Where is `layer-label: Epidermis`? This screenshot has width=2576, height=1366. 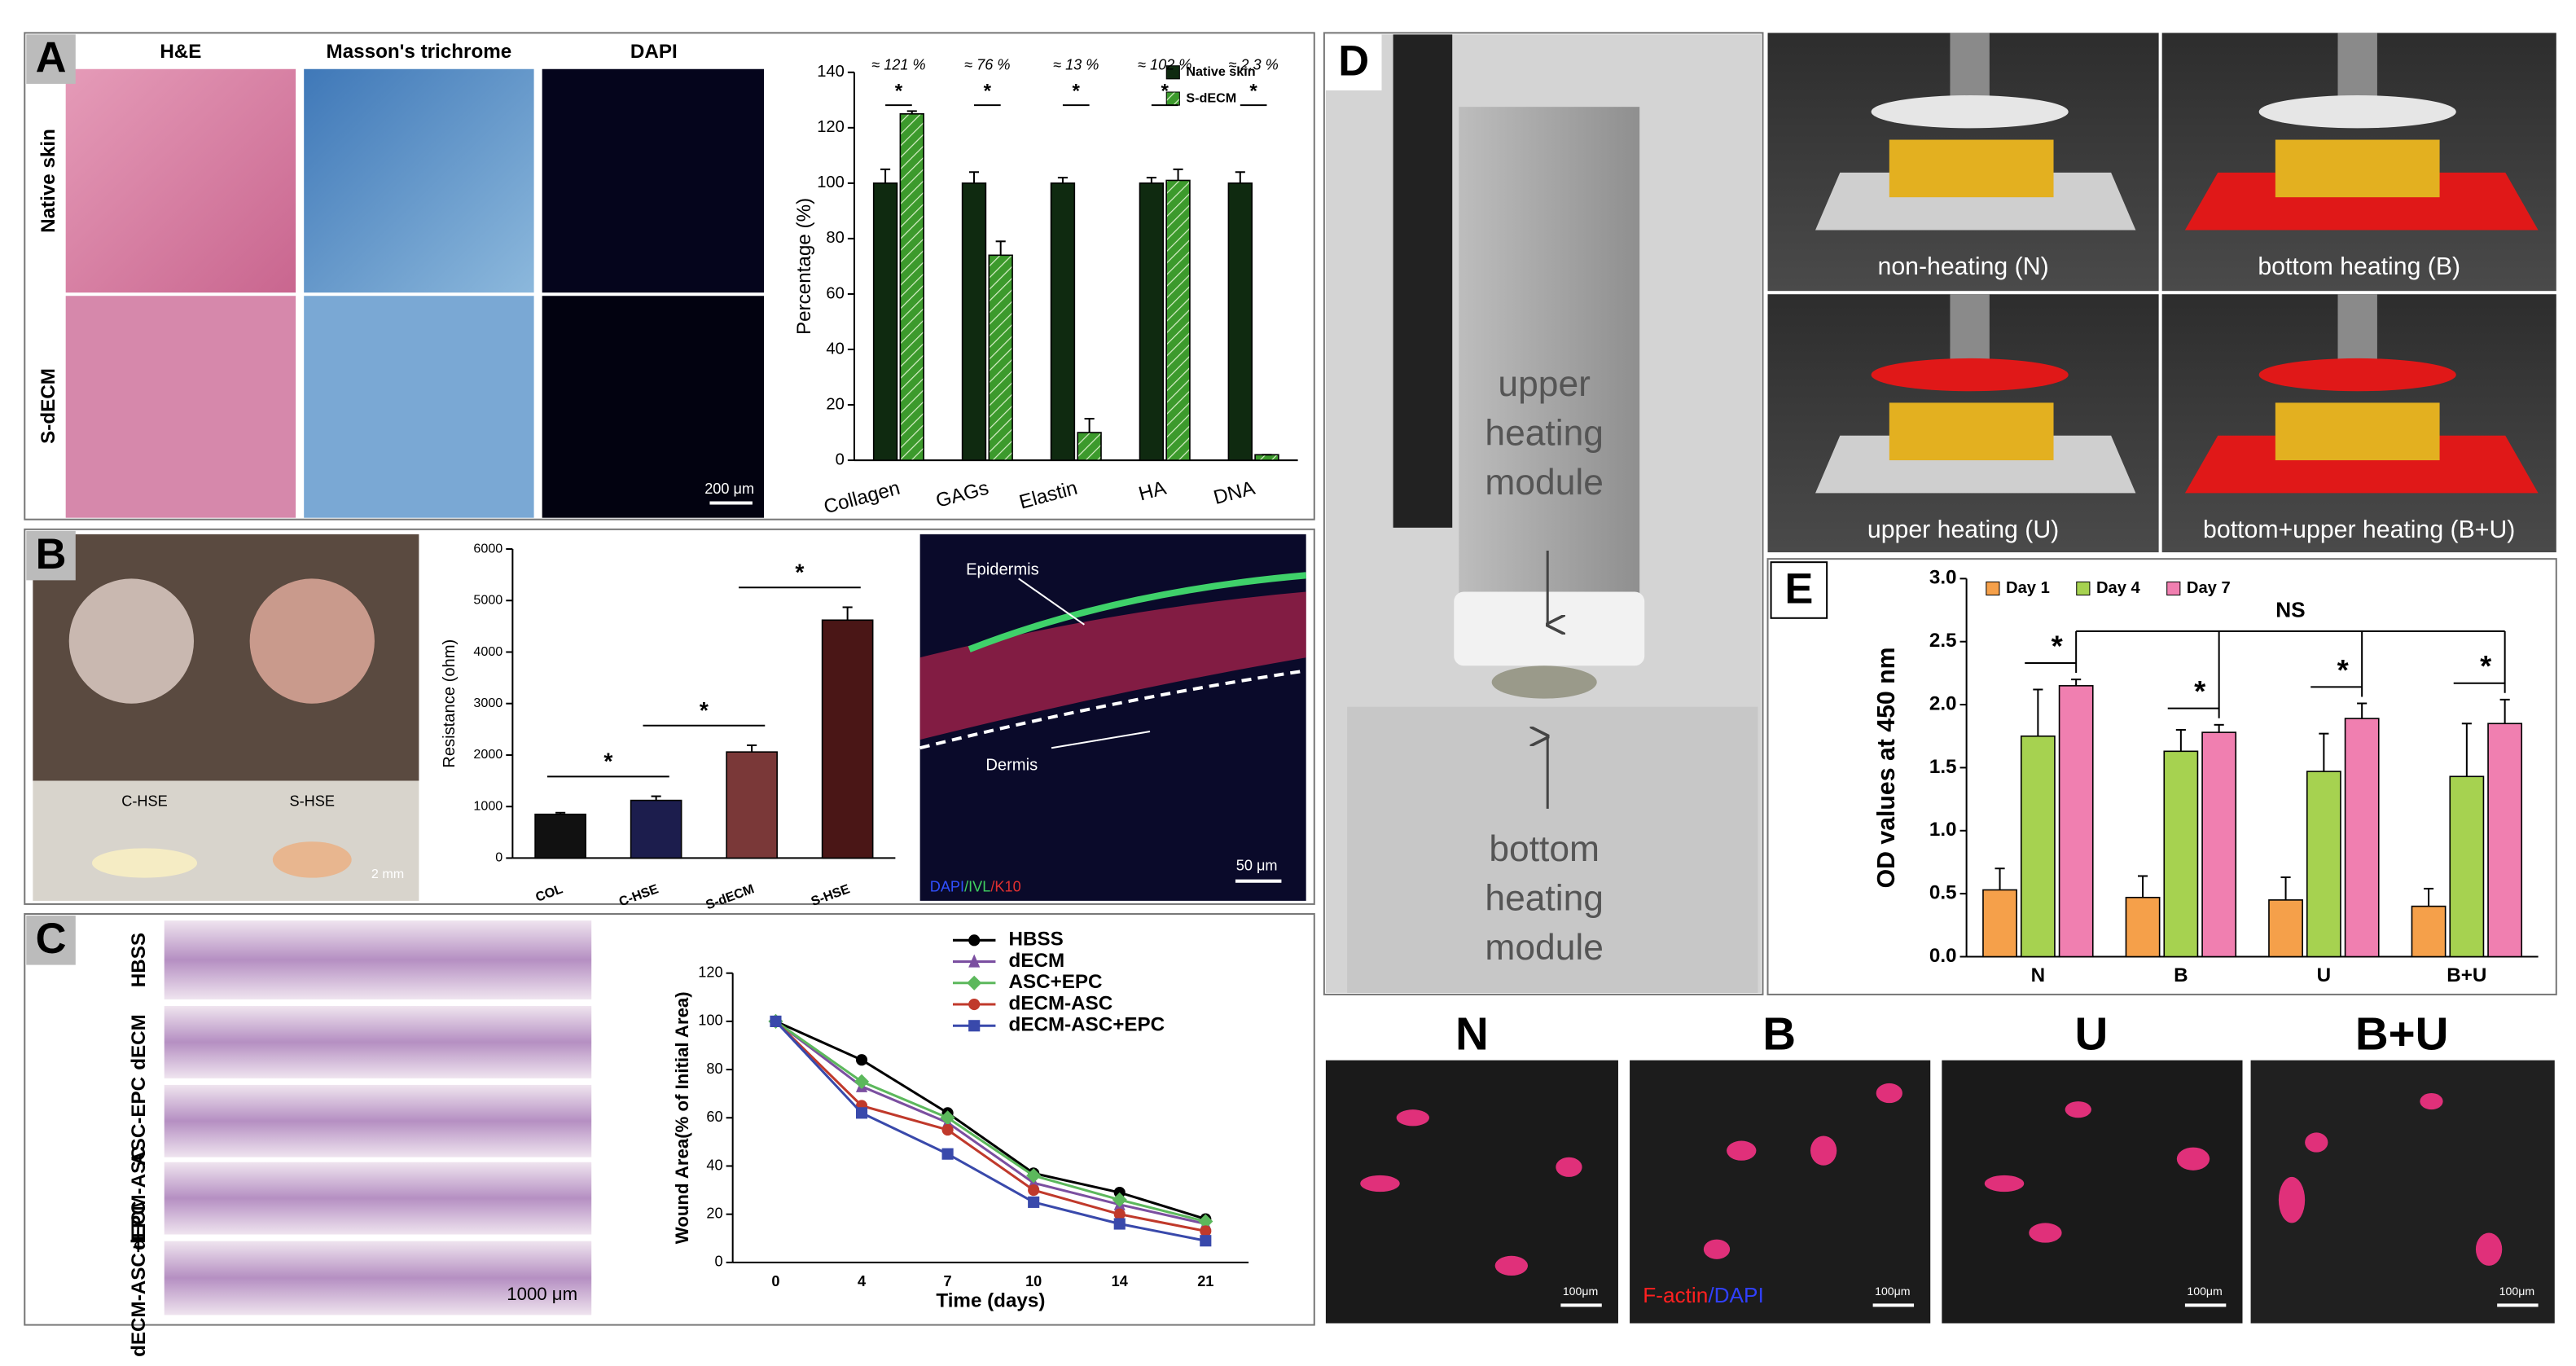
layer-label: Epidermis is located at coordinates (1003, 570).